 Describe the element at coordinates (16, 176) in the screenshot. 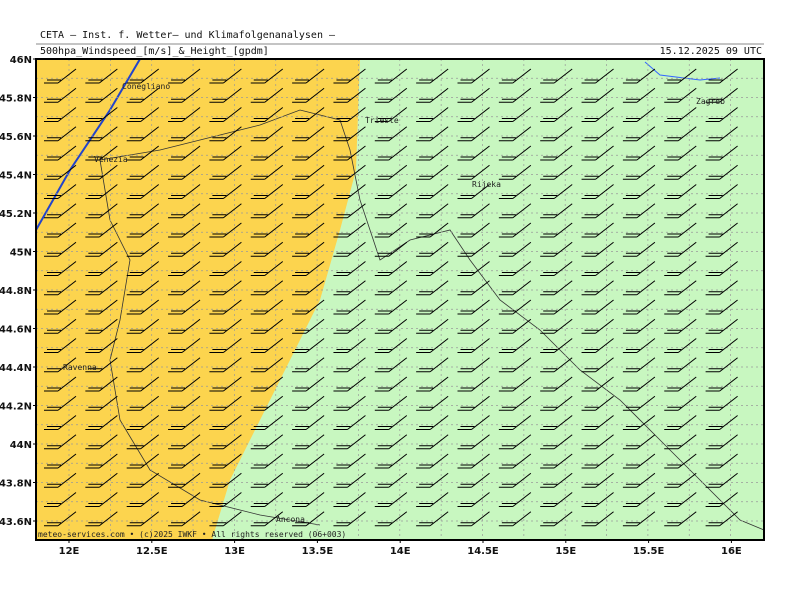

I see `lat-label: 45.4N` at that location.